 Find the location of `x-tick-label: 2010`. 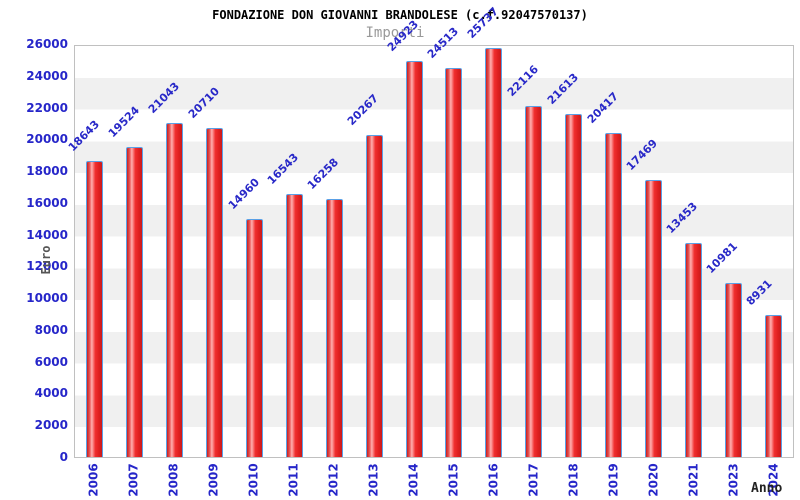

x-tick-label: 2010 is located at coordinates (254, 479).